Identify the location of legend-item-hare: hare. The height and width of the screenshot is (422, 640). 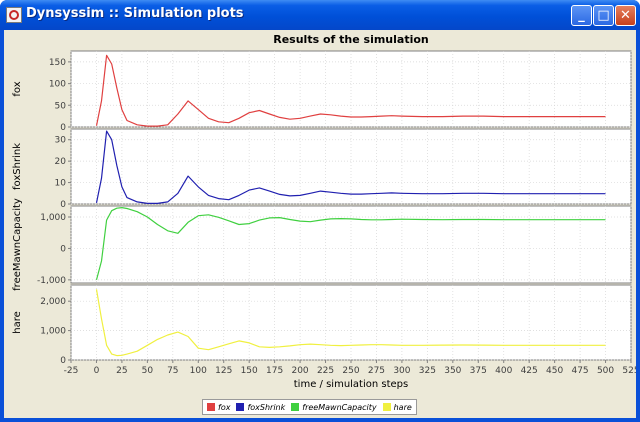
(397, 407).